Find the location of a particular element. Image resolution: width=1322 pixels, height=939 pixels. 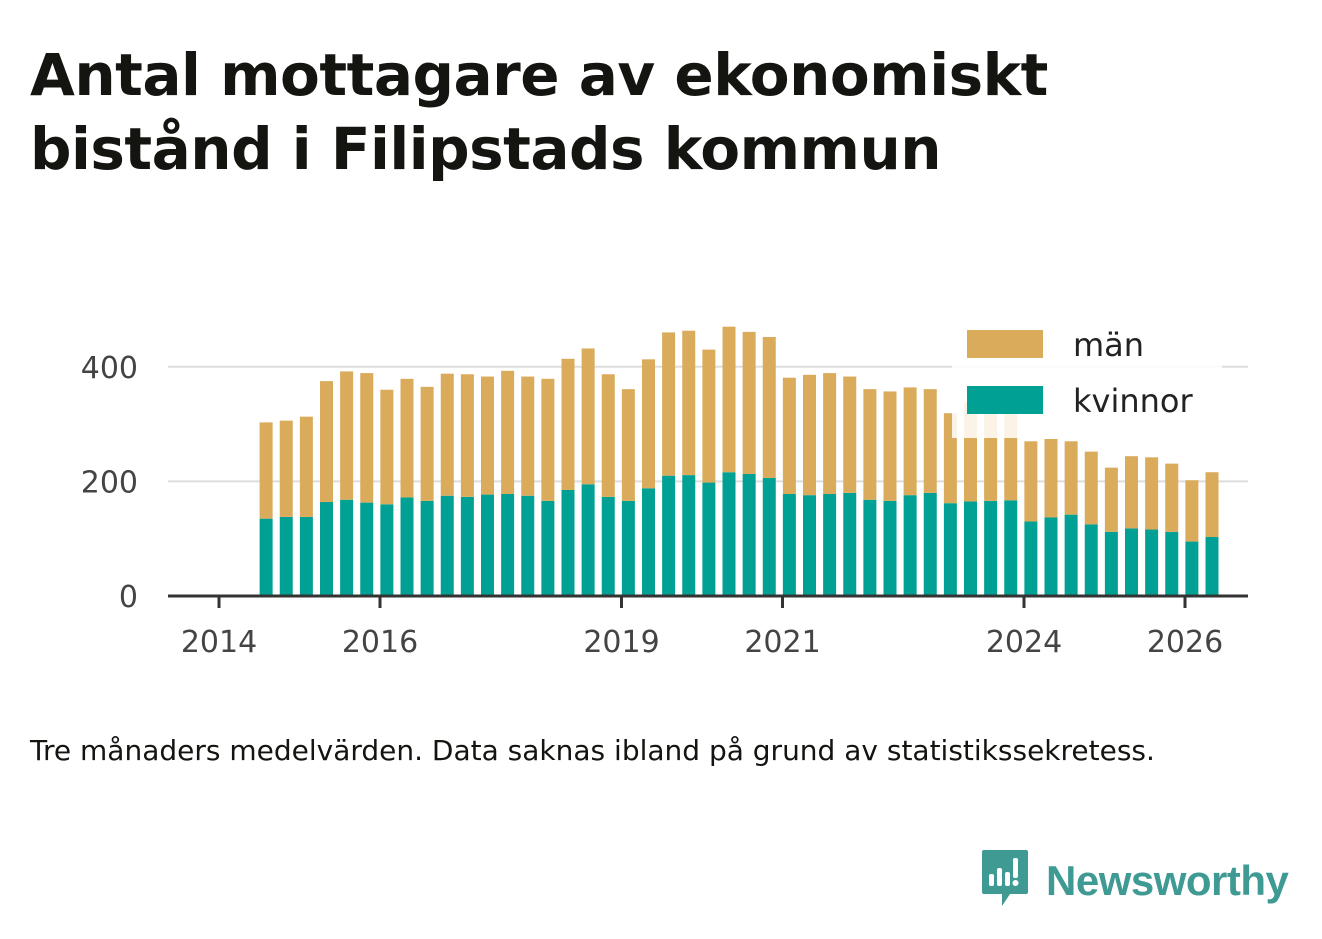

x-tick-label: 2019 is located at coordinates (621, 642).